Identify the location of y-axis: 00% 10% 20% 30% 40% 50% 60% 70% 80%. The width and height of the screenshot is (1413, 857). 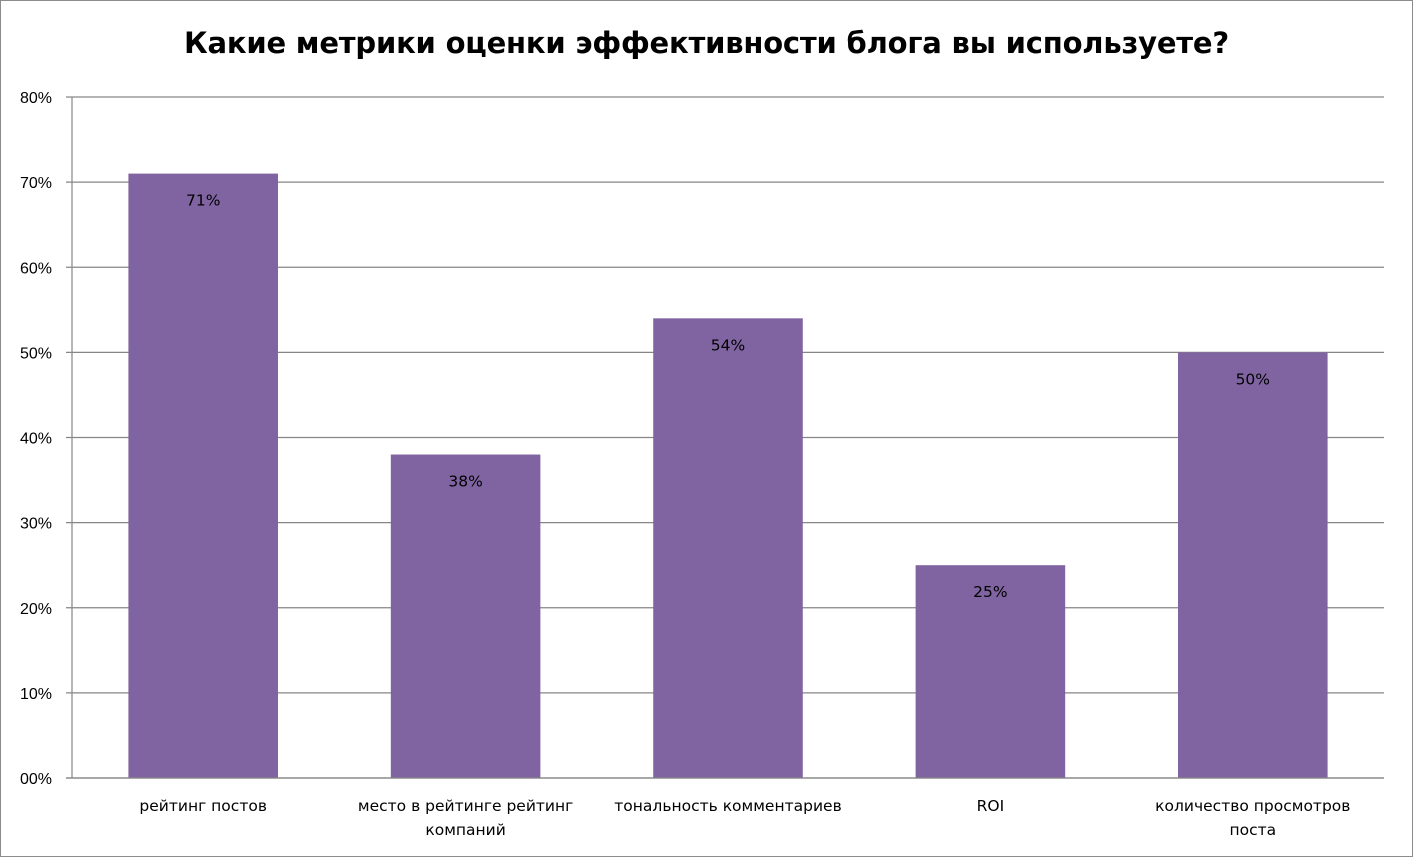
(46, 439).